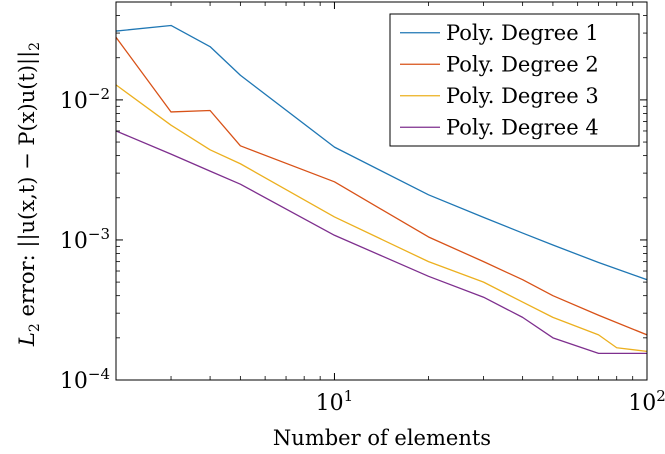 This screenshot has width=665, height=454. Describe the element at coordinates (646, 401) in the screenshot. I see `x-tick-label: 10²` at that location.